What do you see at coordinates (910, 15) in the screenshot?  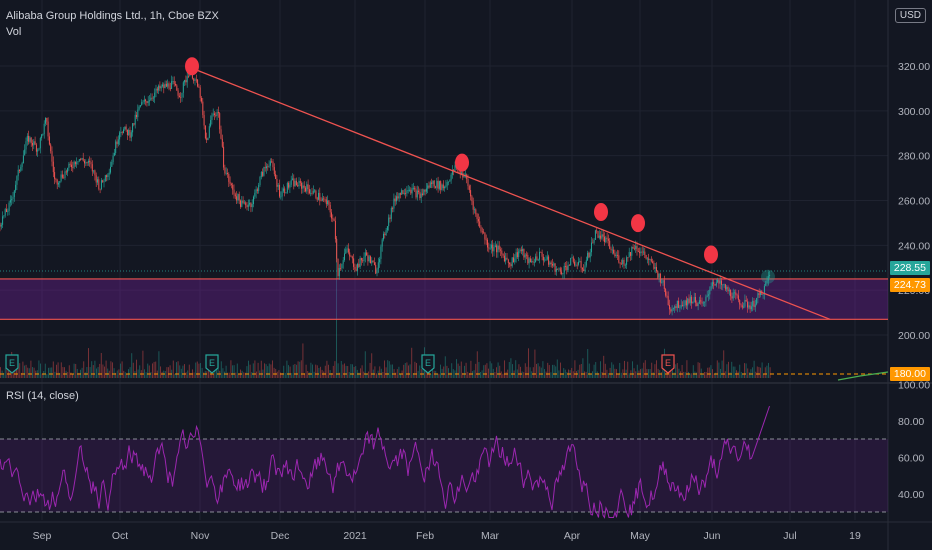 I see `currency-button: USD` at bounding box center [910, 15].